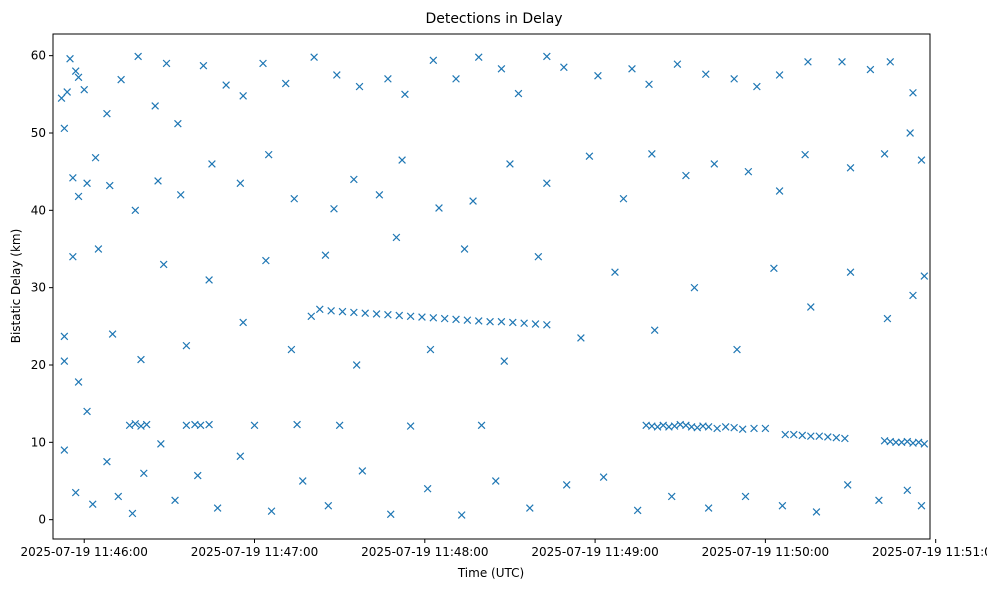 This screenshot has height=590, width=987. Describe the element at coordinates (594, 552) in the screenshot. I see `x-tick-label: 2025-07-19 11:49:00` at that location.